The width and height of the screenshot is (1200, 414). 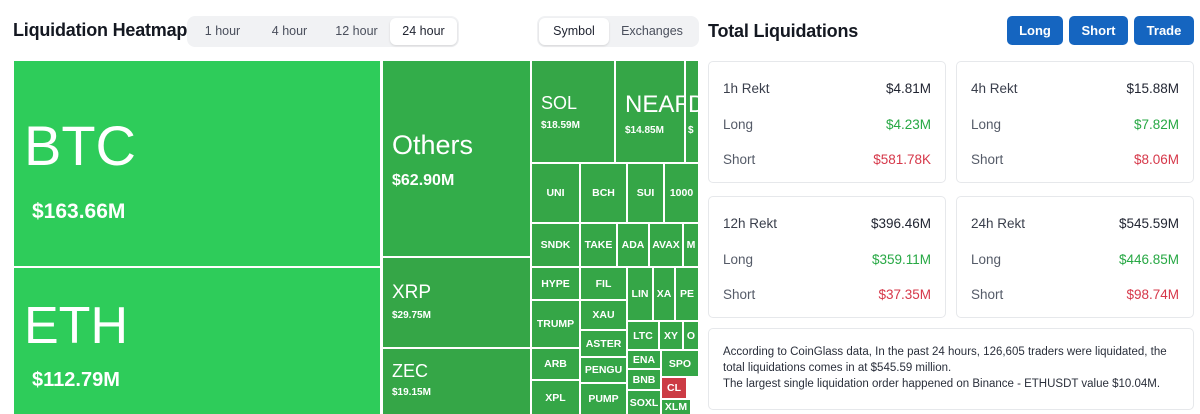 I want to click on tile-sndk: SNDK, so click(x=555, y=245).